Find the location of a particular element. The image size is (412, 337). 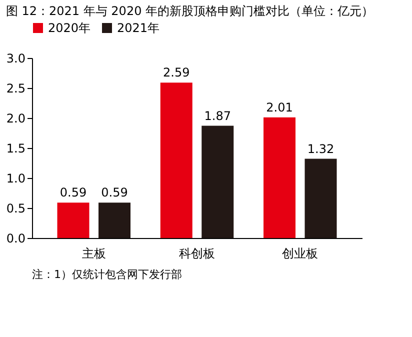

legend-label: 2021年 is located at coordinates (138, 28).